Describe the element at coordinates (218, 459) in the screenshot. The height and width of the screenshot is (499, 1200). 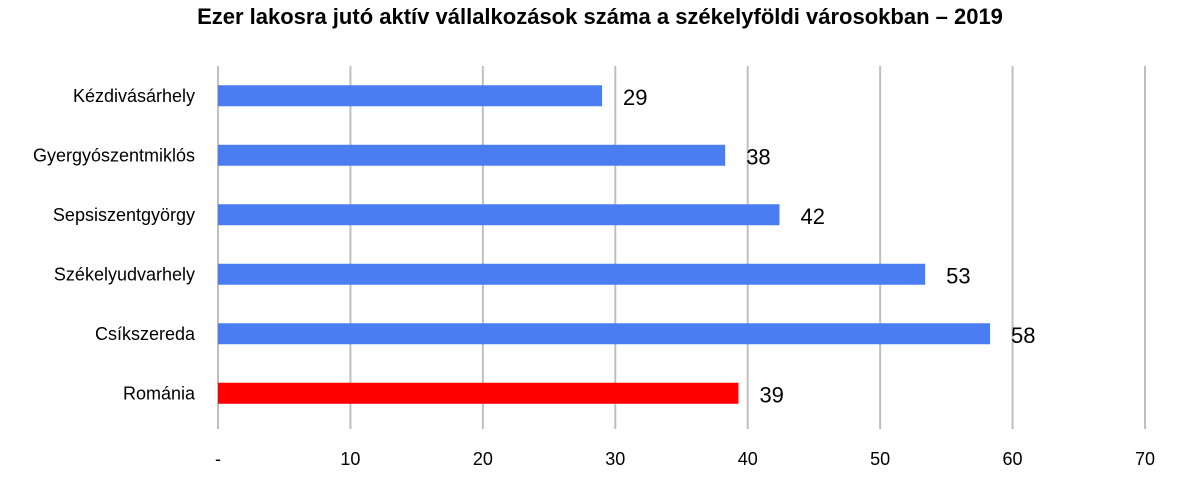
I see `x-tick-label: -` at that location.